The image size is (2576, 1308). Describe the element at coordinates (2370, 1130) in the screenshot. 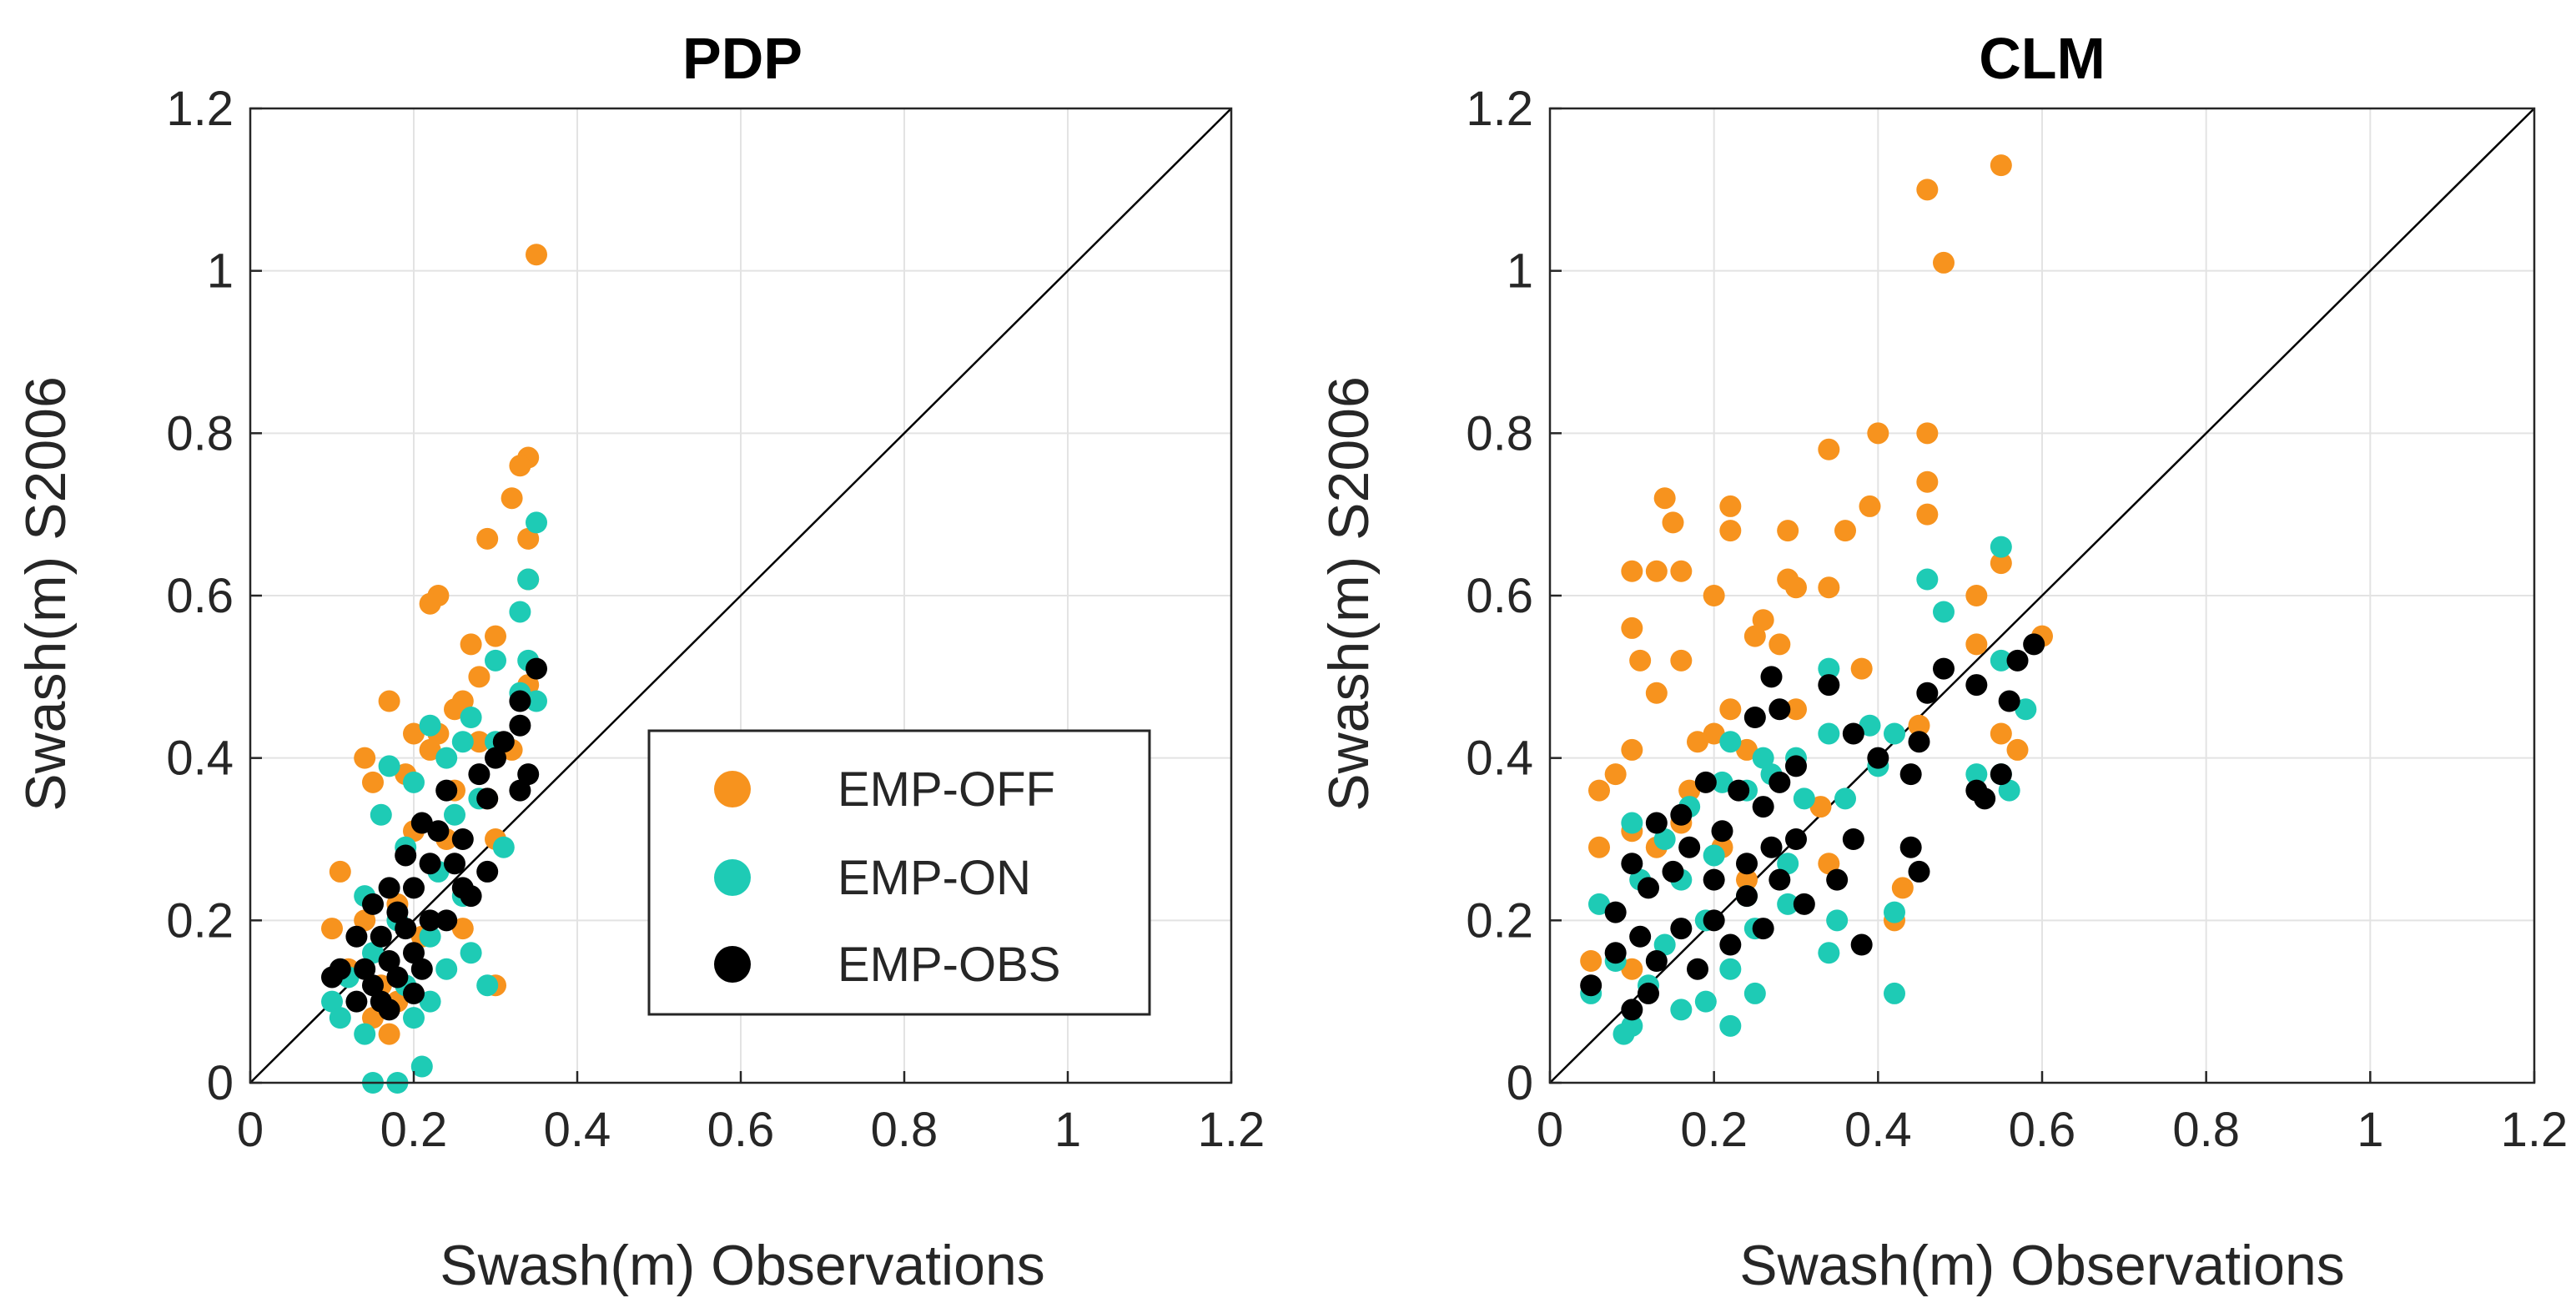

I see `clm-x-tick-label-5: 1` at that location.